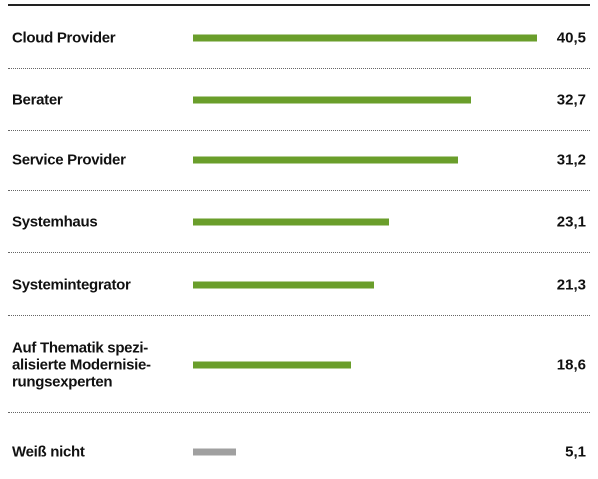 The width and height of the screenshot is (598, 479). What do you see at coordinates (299, 5) in the screenshot?
I see `top-rule` at bounding box center [299, 5].